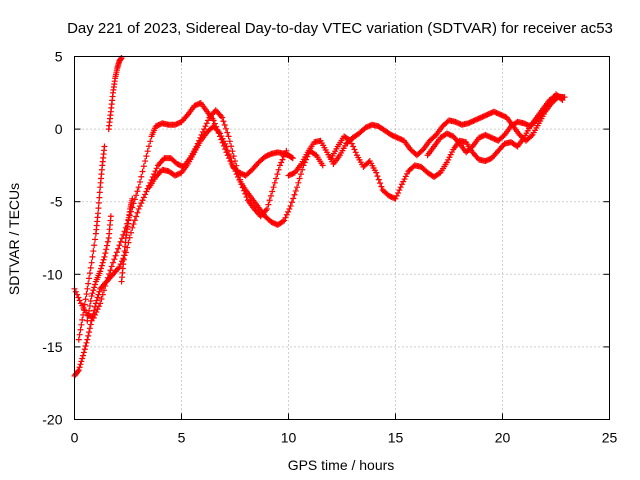 The width and height of the screenshot is (640, 480). What do you see at coordinates (56, 202) in the screenshot?
I see `y-tick-label: -5` at bounding box center [56, 202].